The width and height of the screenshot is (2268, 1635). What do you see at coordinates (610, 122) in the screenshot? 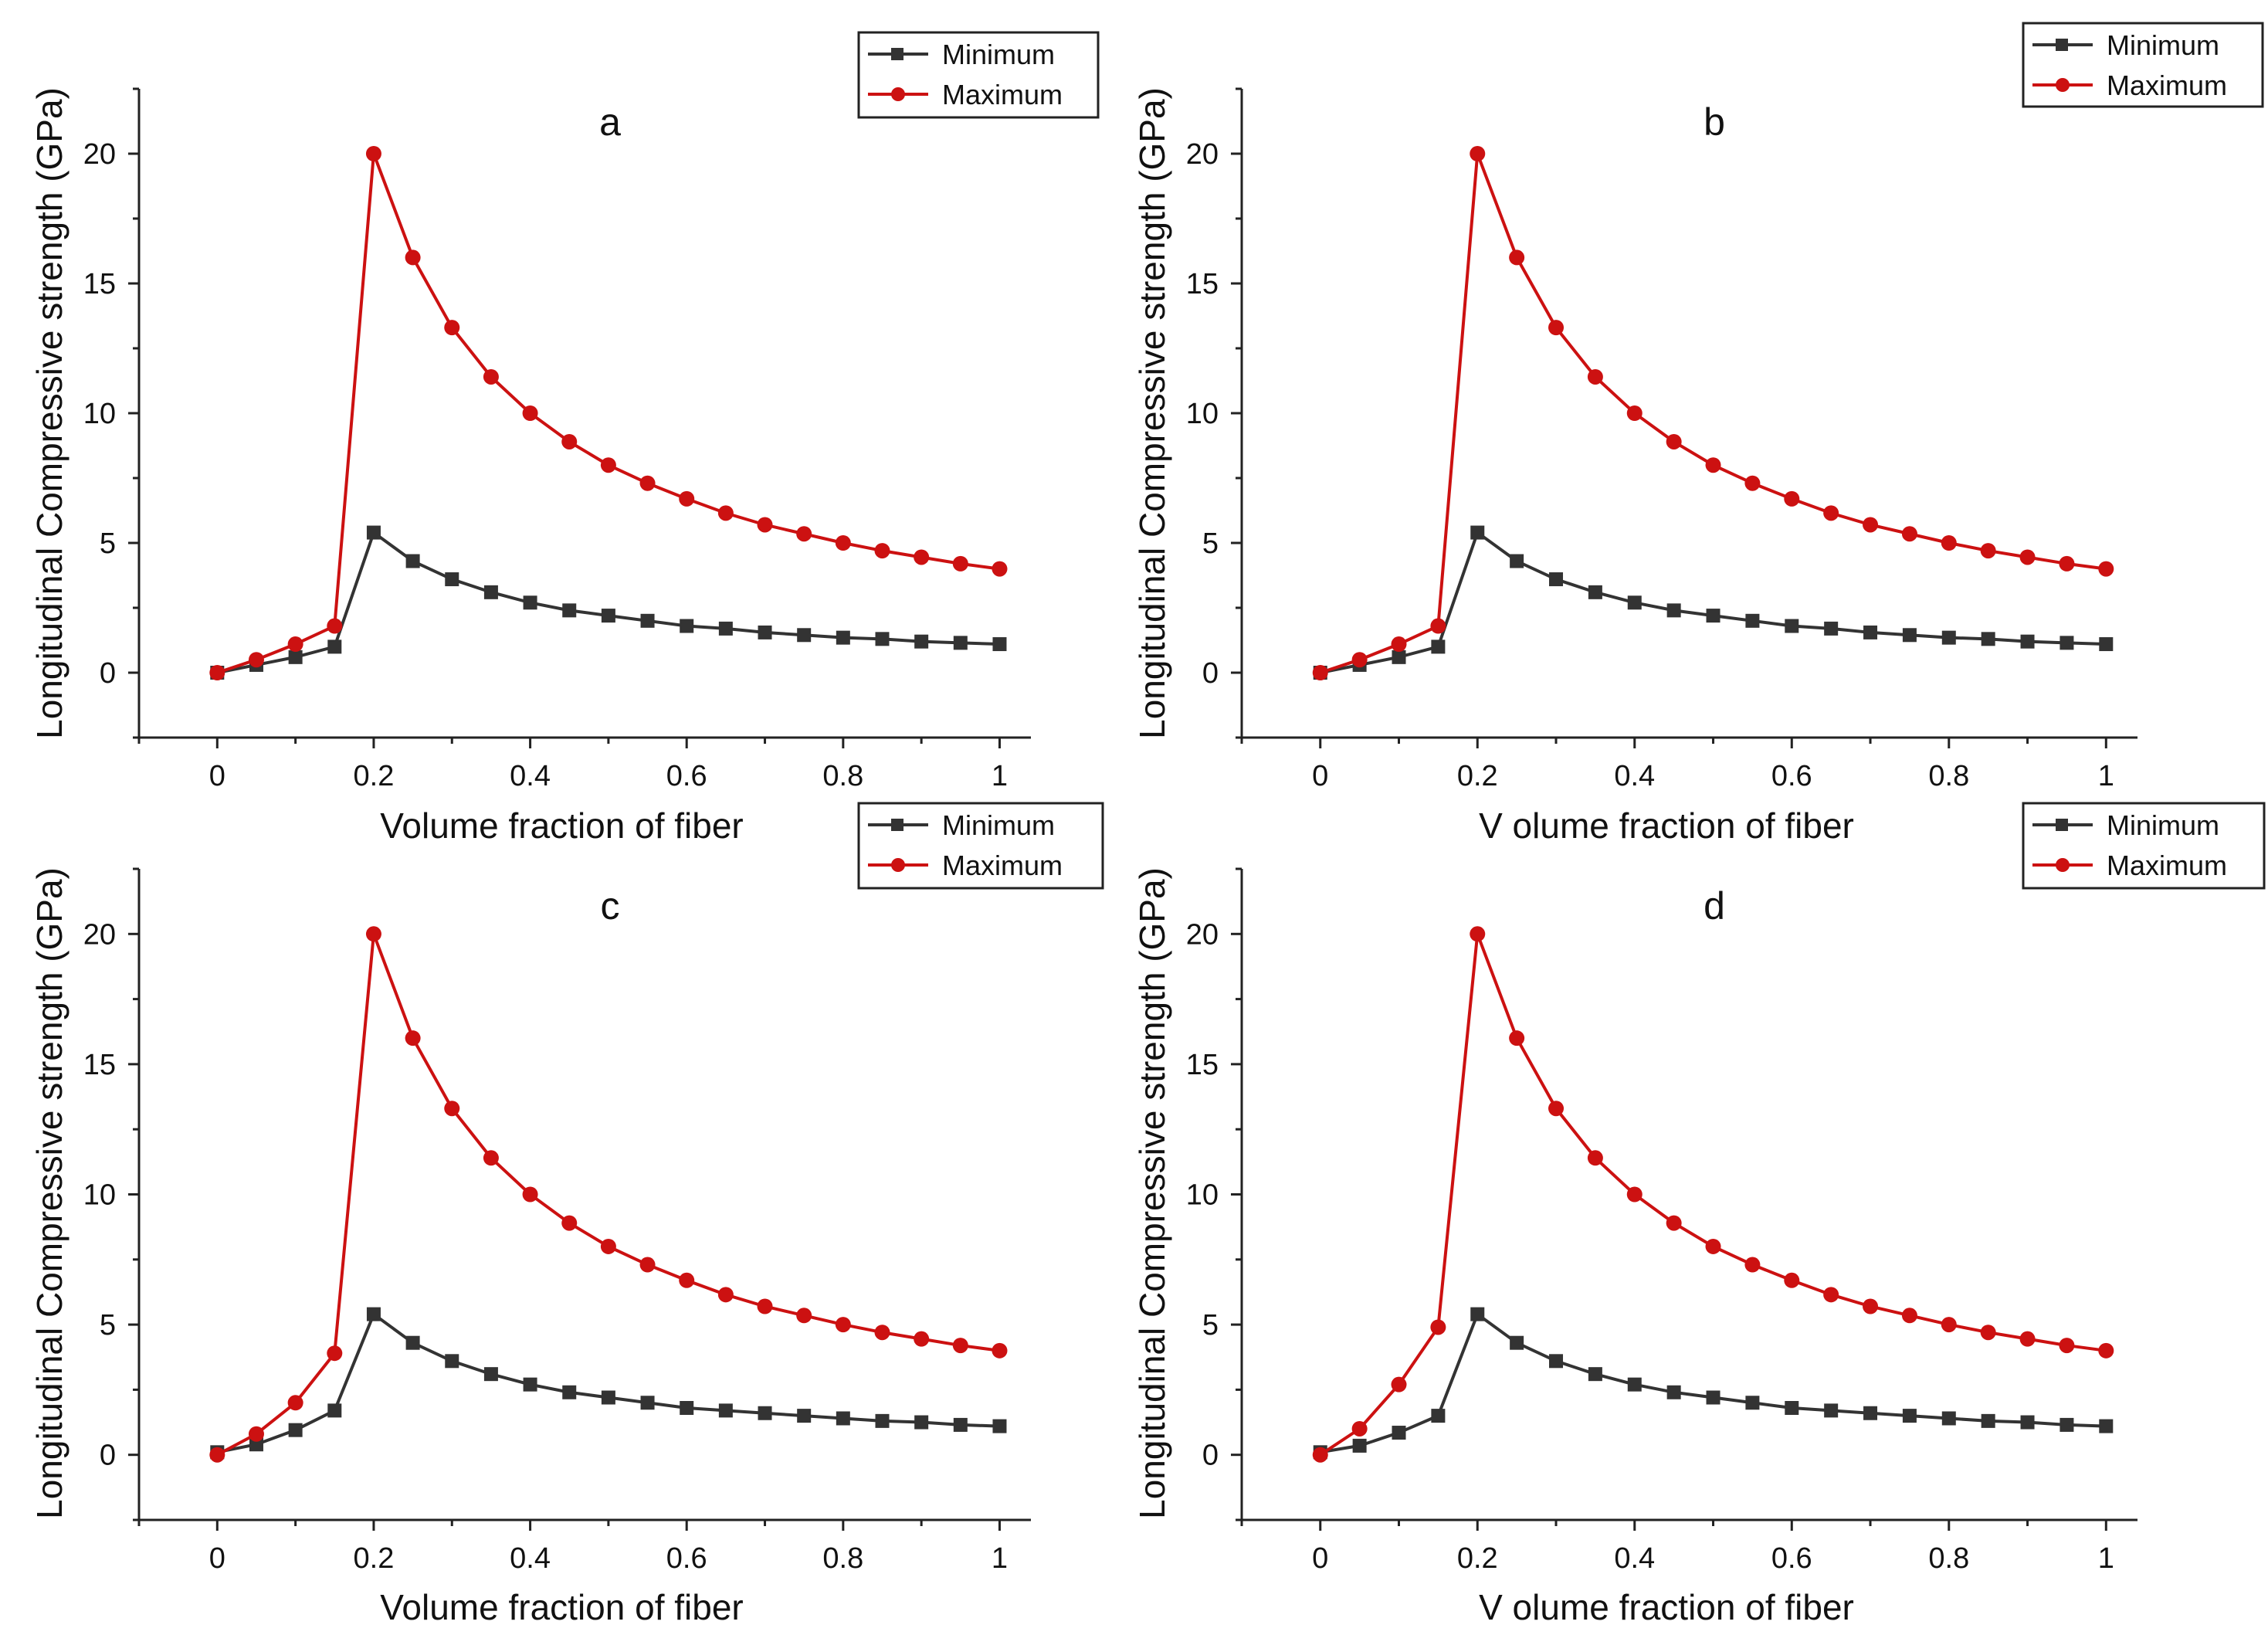
I see `panel-letter: a` at bounding box center [610, 122].